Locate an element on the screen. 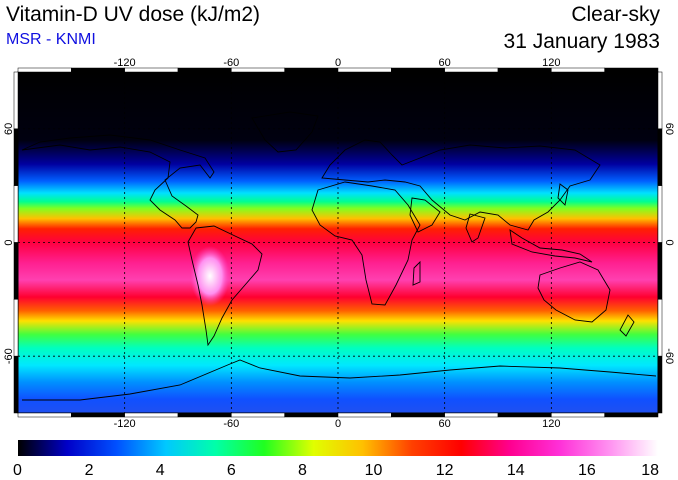  colorbar-tick-label: 18 is located at coordinates (650, 470).